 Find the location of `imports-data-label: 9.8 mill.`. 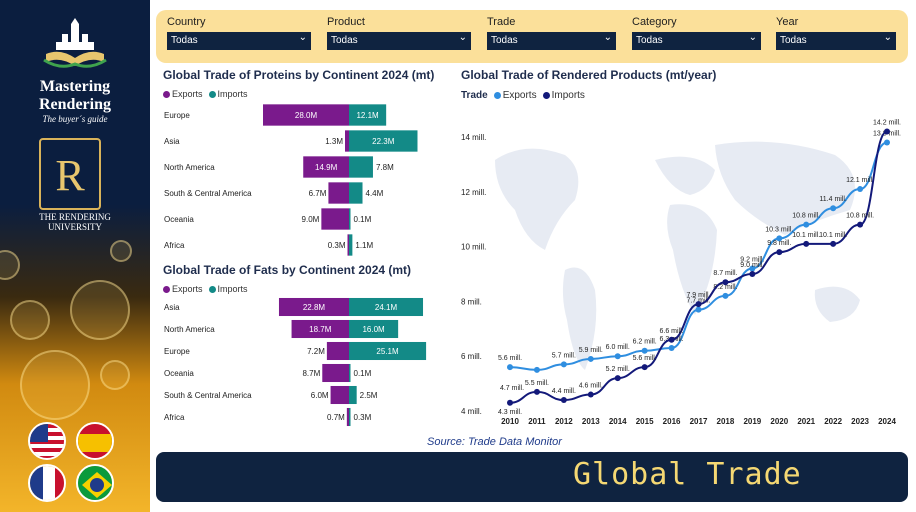

imports-data-label: 9.8 mill. is located at coordinates (779, 243).